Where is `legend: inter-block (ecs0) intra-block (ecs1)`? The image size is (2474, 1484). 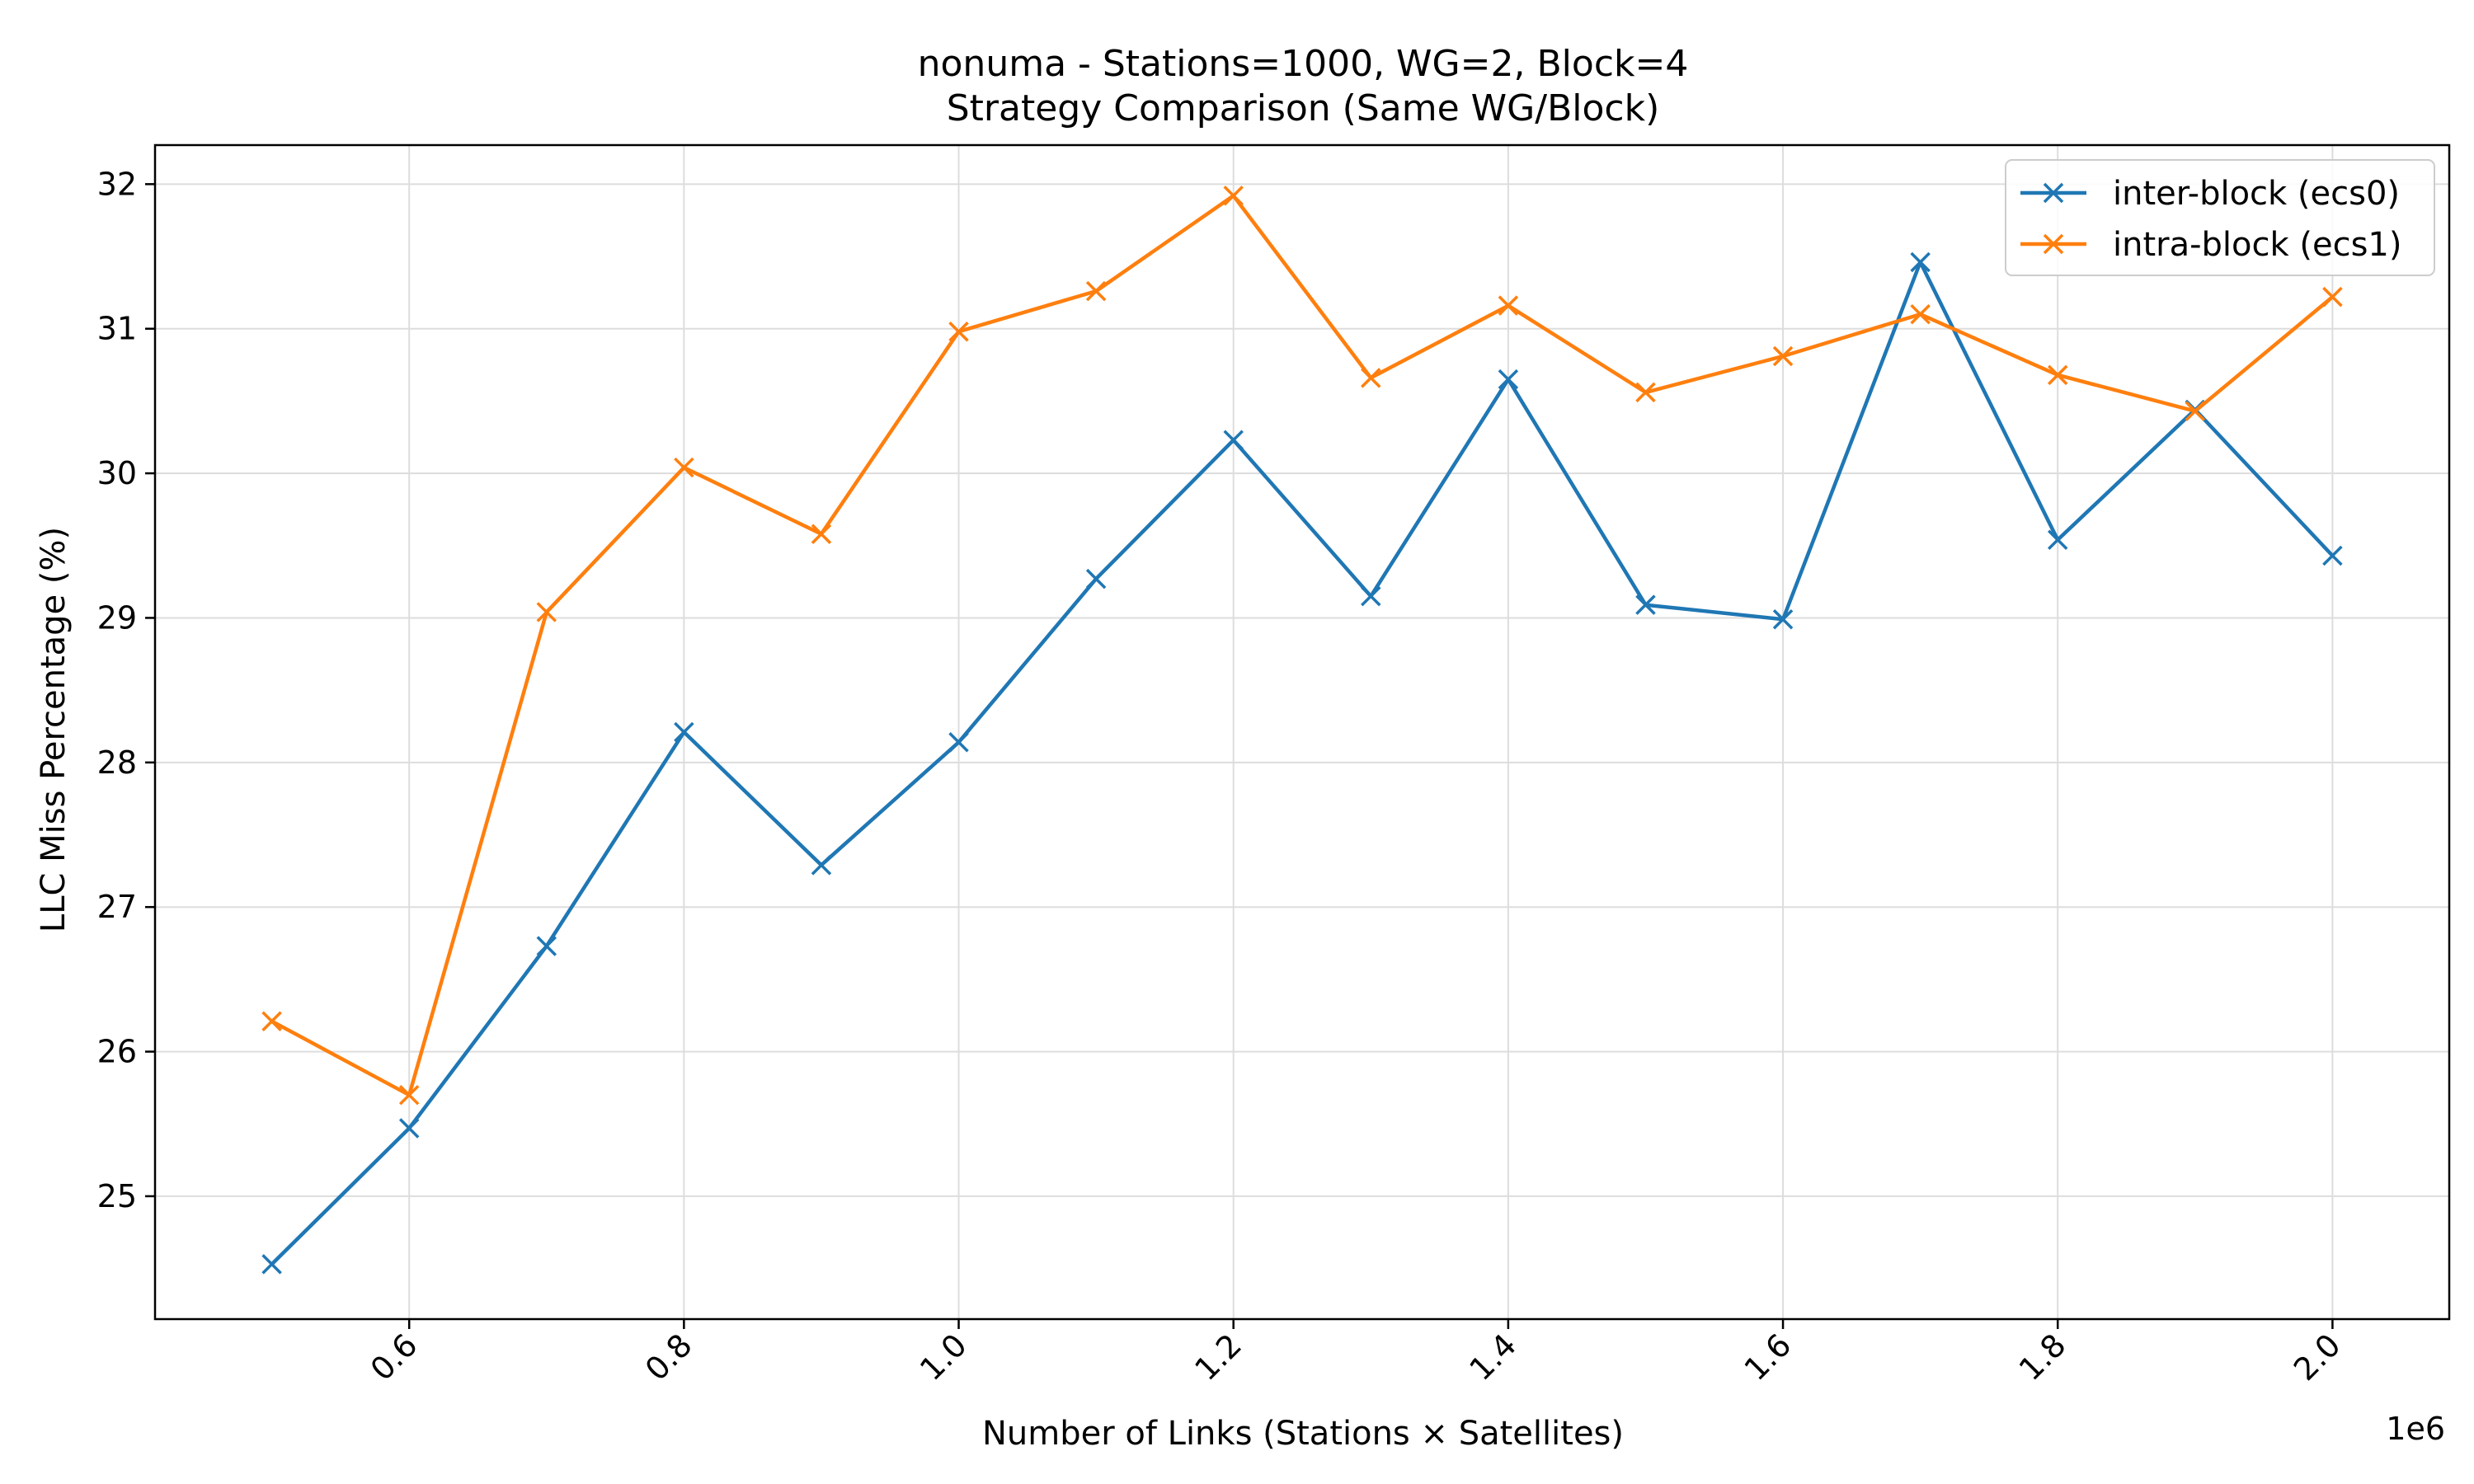 legend: inter-block (ecs0) intra-block (ecs1) is located at coordinates (2220, 217).